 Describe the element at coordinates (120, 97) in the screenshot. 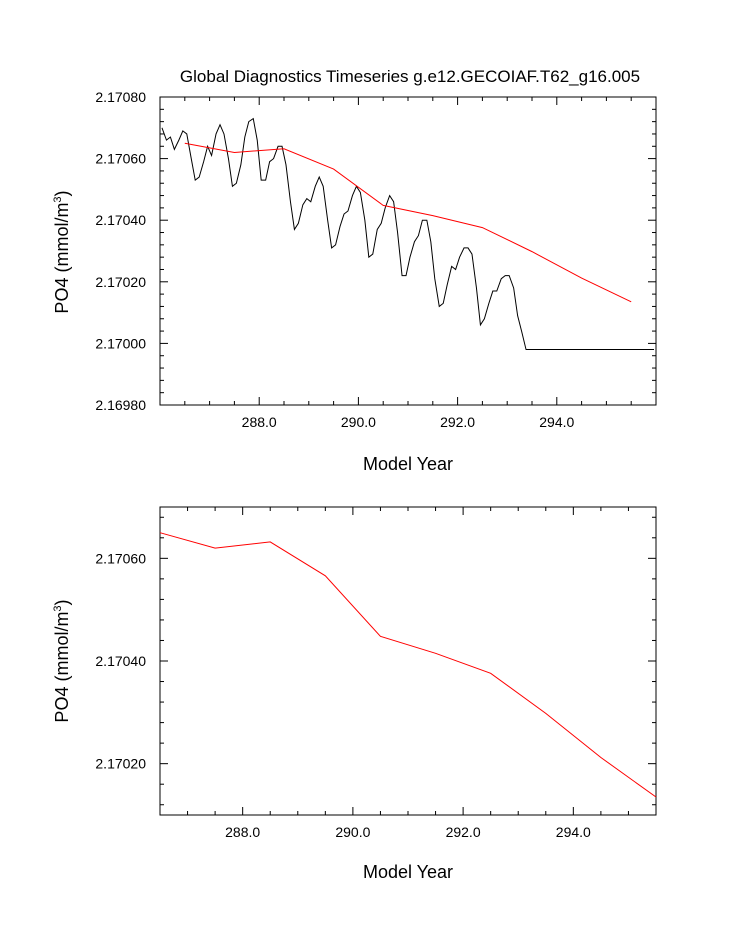

I see `y-tick-label: 2.17080` at that location.